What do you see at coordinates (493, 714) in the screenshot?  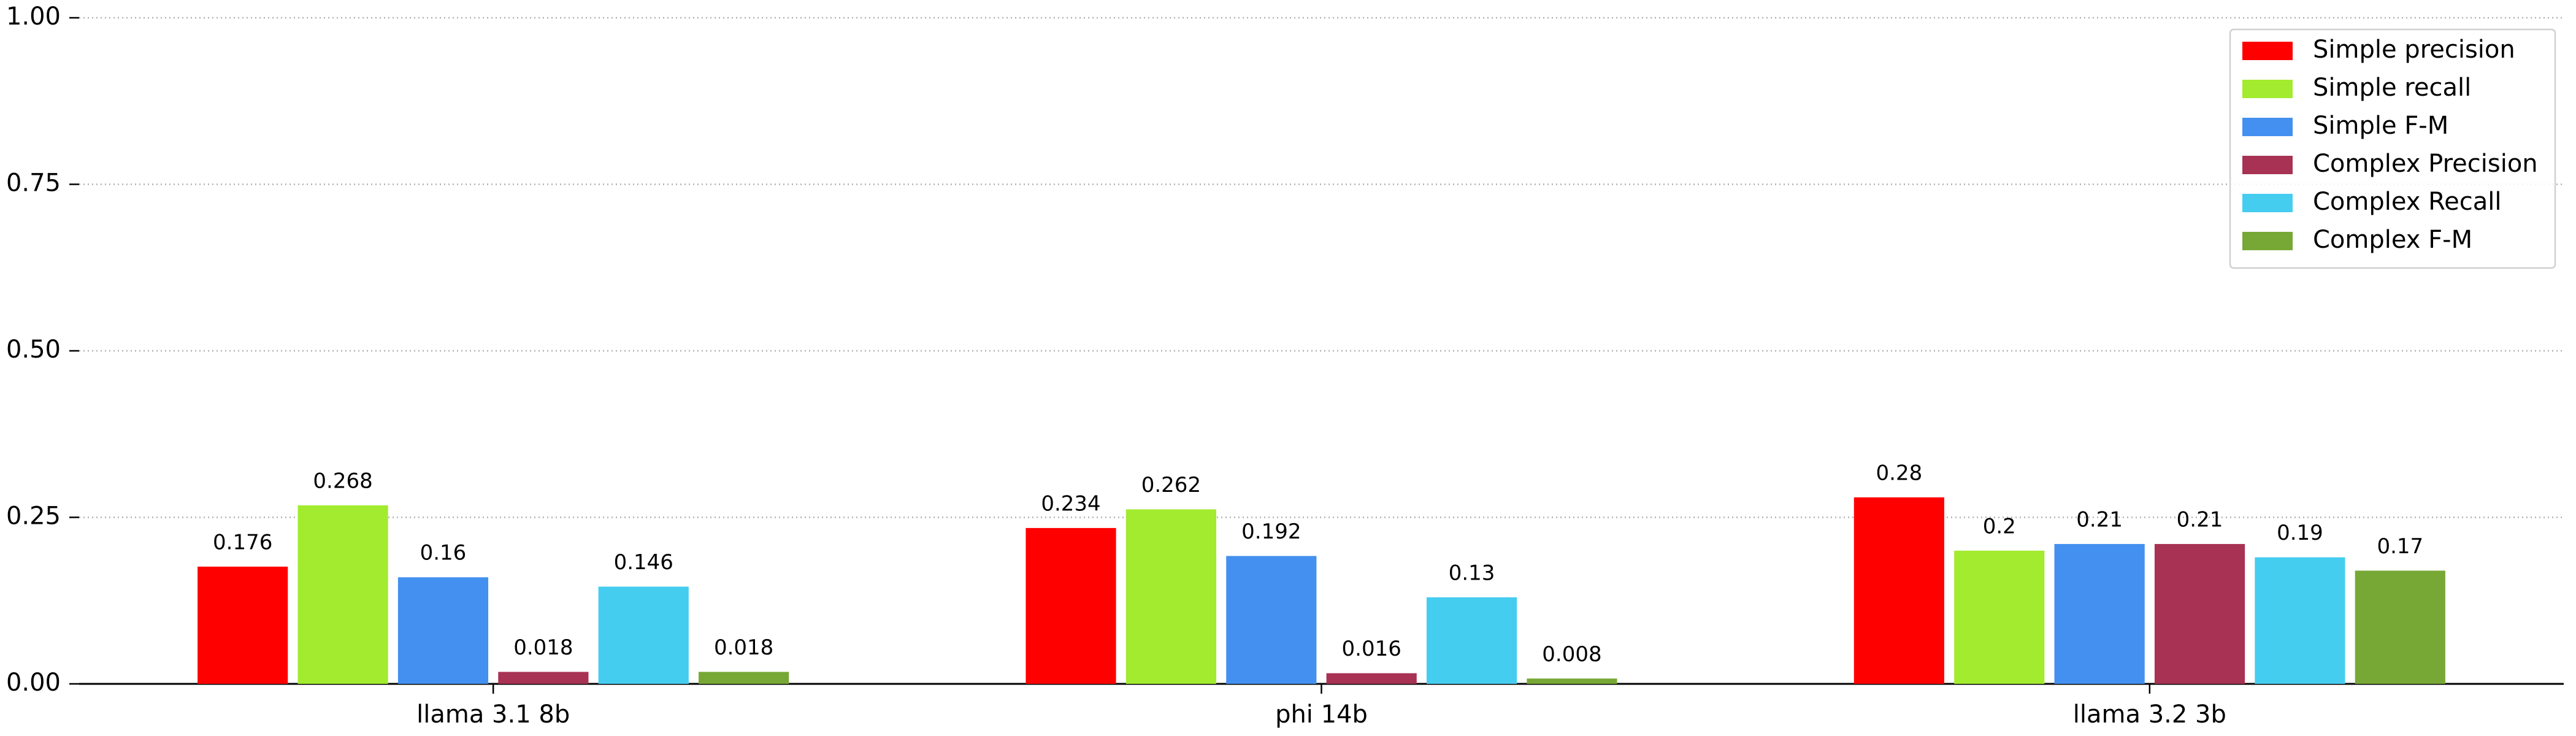 I see `x-tick-label: llama 3.1 8b` at bounding box center [493, 714].